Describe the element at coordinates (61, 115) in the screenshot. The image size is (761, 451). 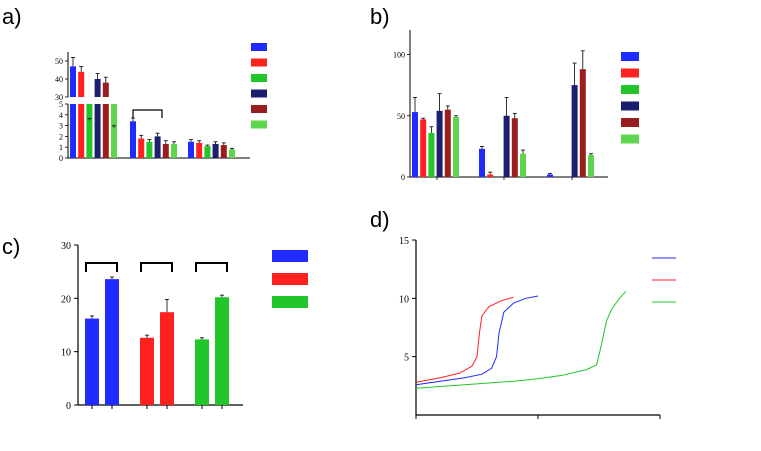
I see `y-tick-label: 4` at that location.